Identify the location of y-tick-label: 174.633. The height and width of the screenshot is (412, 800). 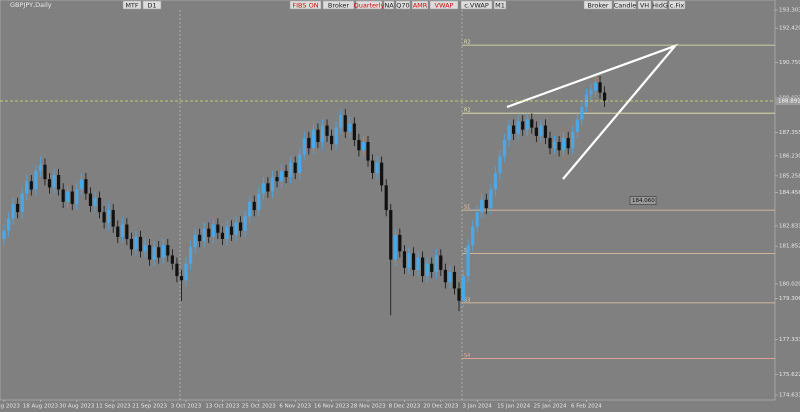
(789, 396).